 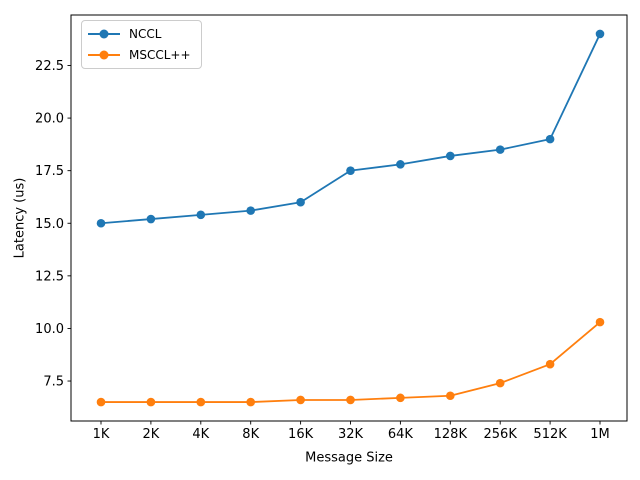 I want to click on y-axis-label: Latency (us), so click(x=20, y=218).